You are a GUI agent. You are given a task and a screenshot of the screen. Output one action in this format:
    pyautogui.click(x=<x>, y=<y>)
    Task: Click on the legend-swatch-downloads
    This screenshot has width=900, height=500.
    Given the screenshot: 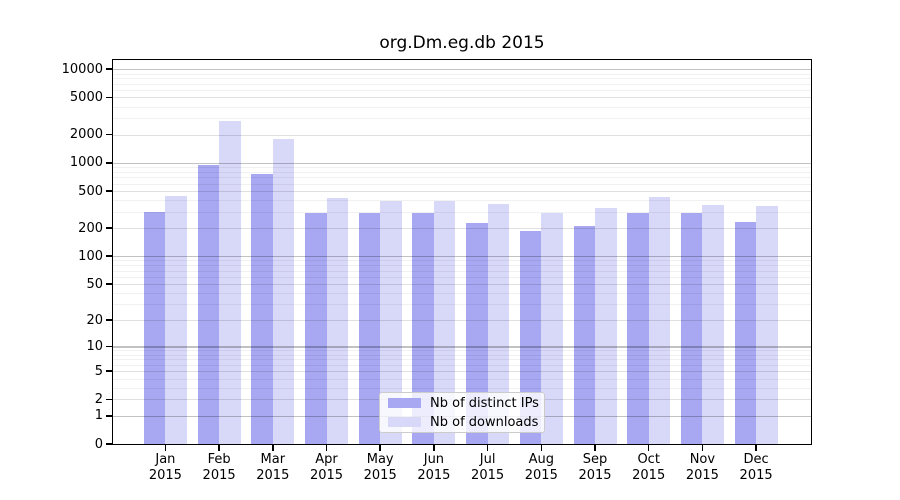 What is the action you would take?
    pyautogui.click(x=404, y=422)
    